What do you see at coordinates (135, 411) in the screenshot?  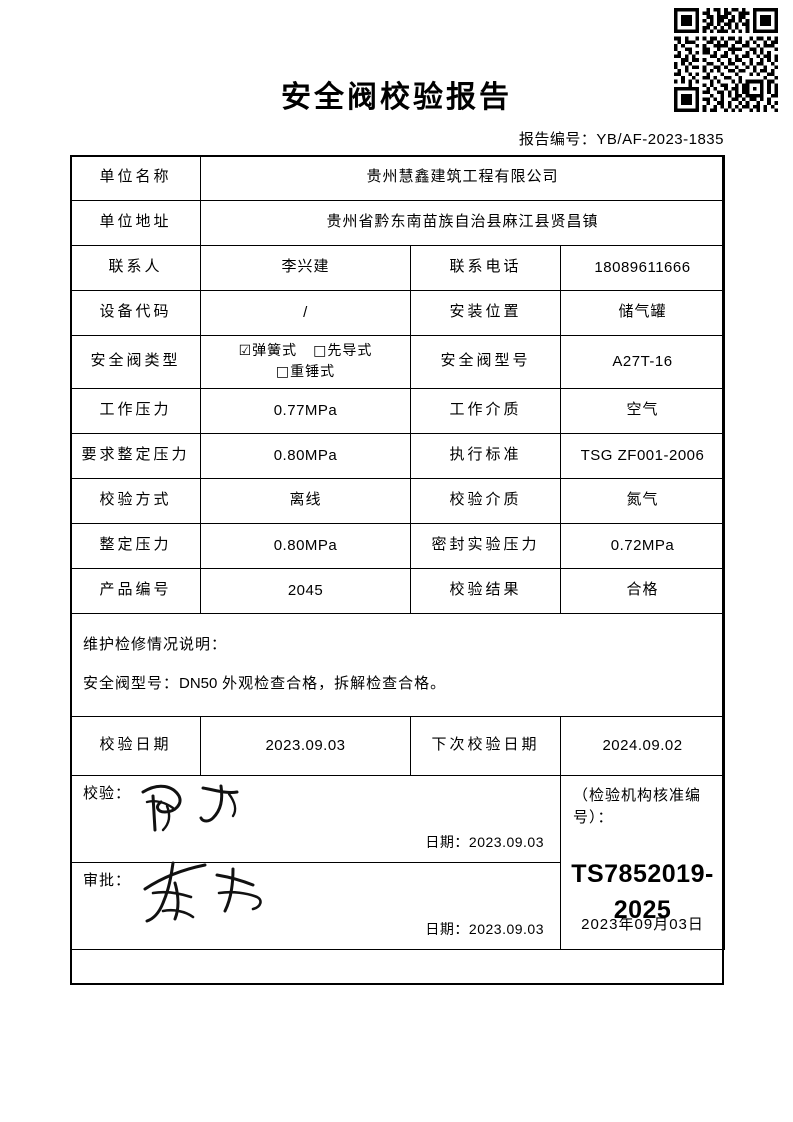 I see `working-pressure-label: 工作压力` at bounding box center [135, 411].